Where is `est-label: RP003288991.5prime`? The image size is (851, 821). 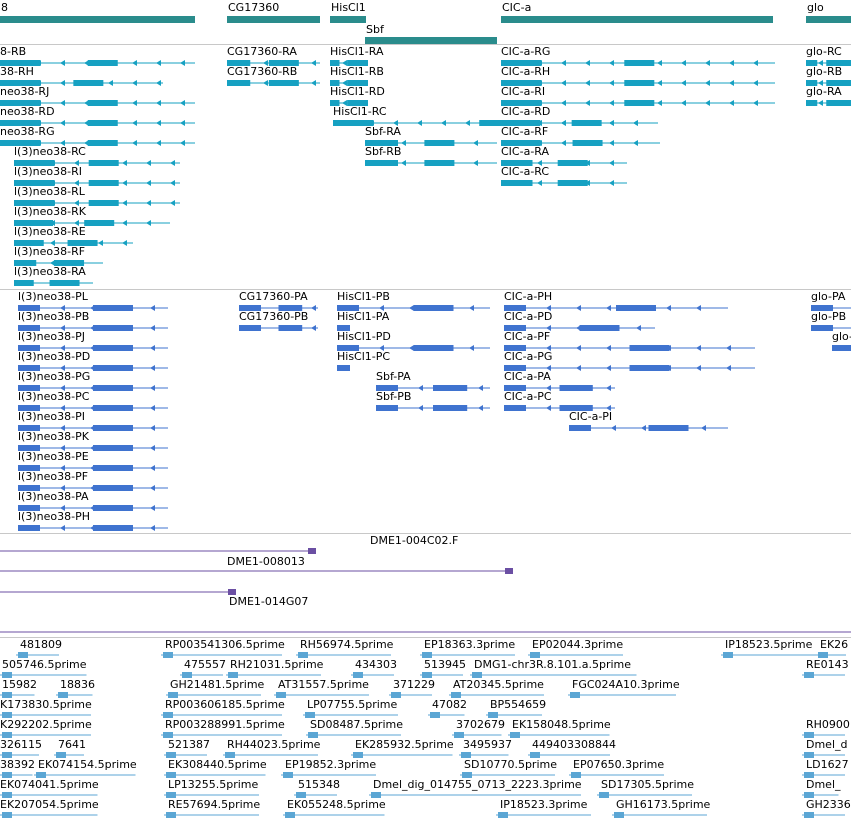 est-label: RP003288991.5prime is located at coordinates (225, 724).